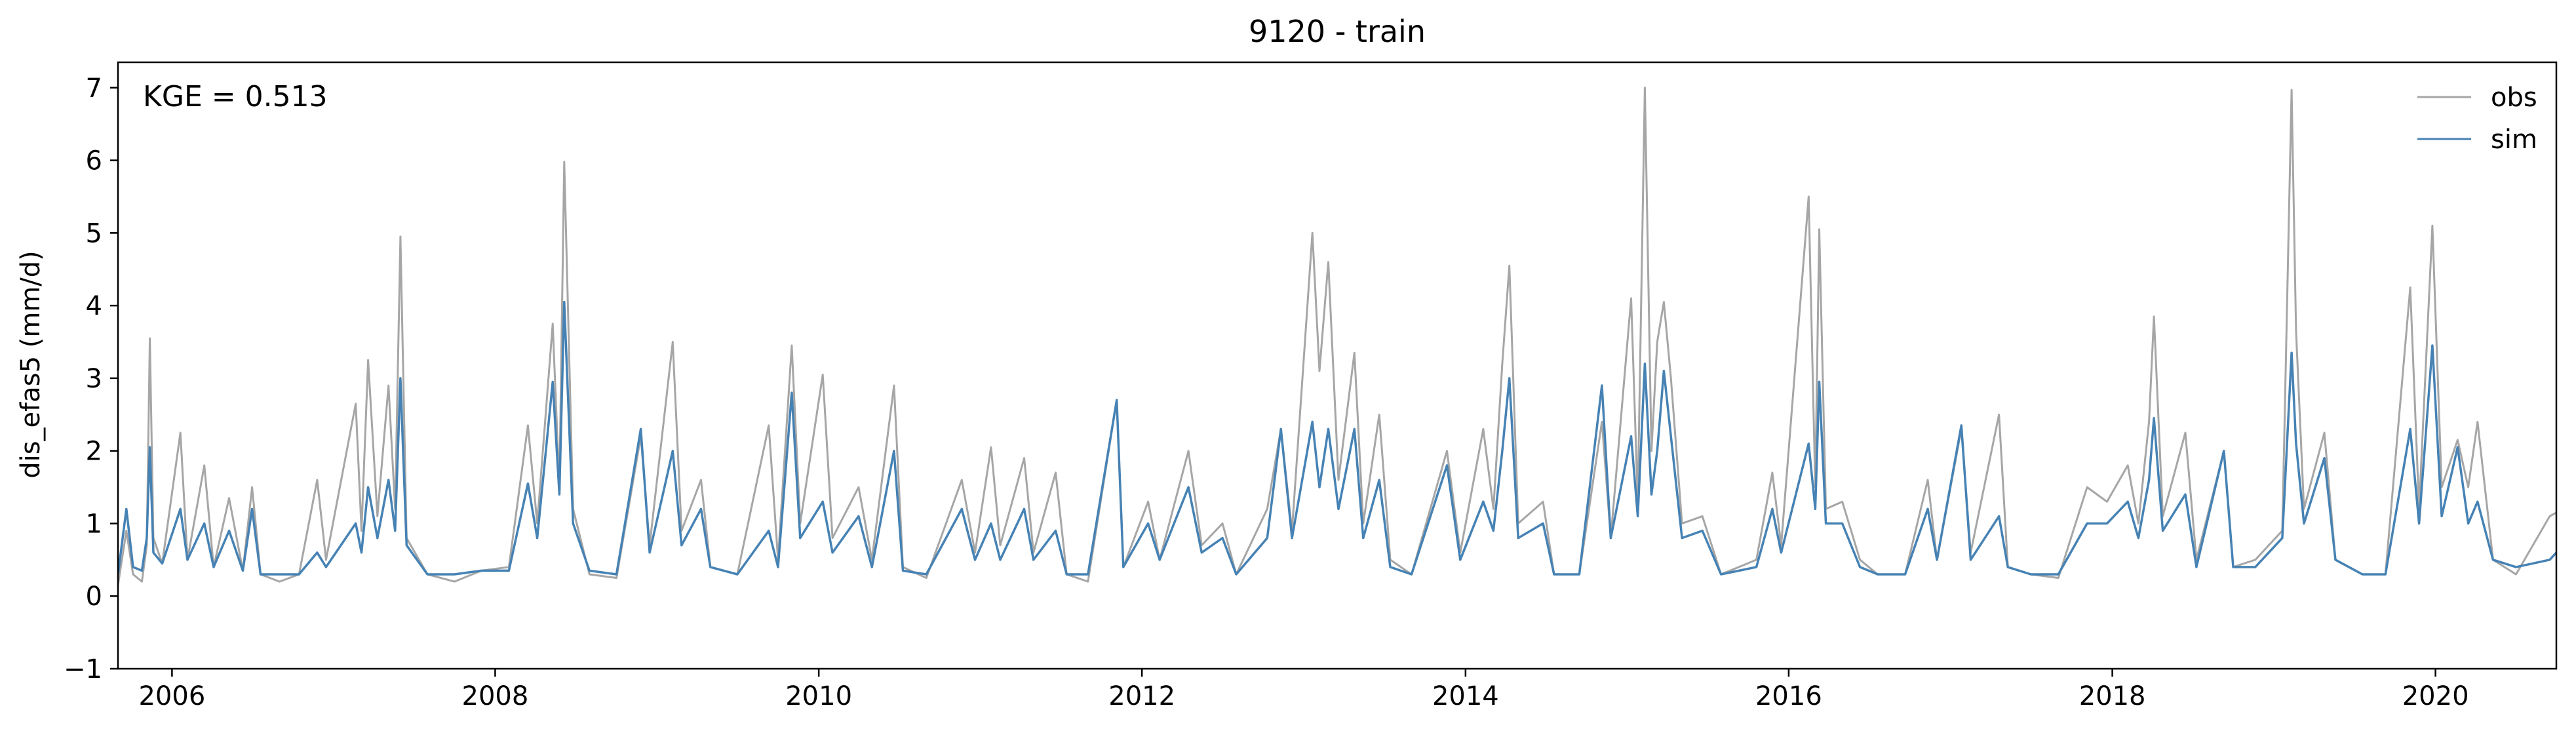 This screenshot has height=733, width=2576. I want to click on legend-label-obs: obs, so click(2514, 98).